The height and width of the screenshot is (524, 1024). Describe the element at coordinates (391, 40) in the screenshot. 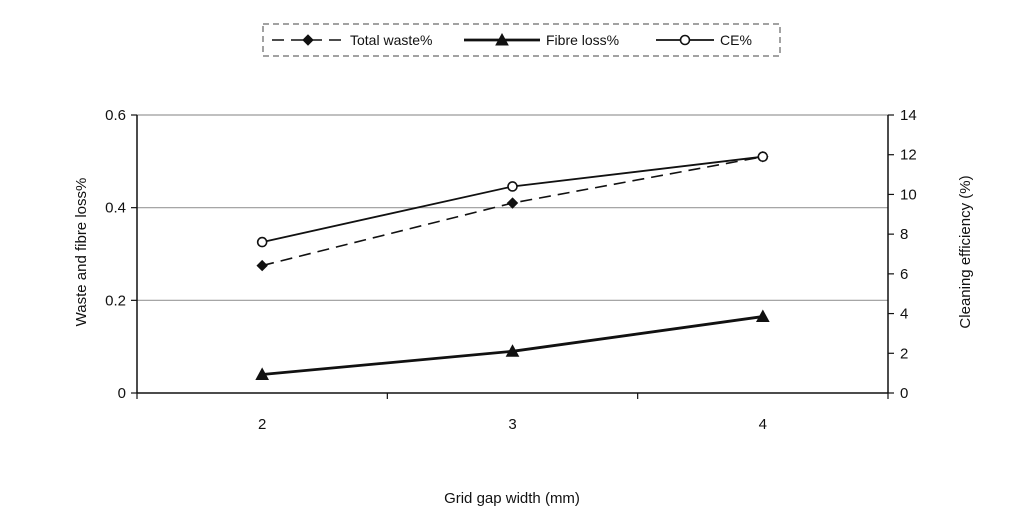

I see `legend-label: Total waste%` at that location.